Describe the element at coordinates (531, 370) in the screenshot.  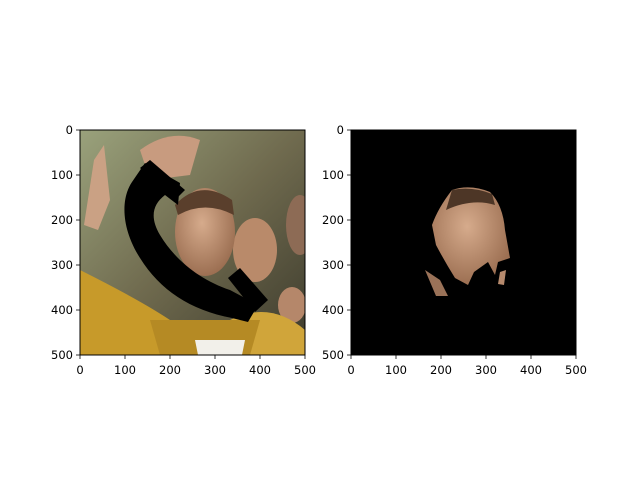
I see `right-xtick-label-4: 400` at that location.